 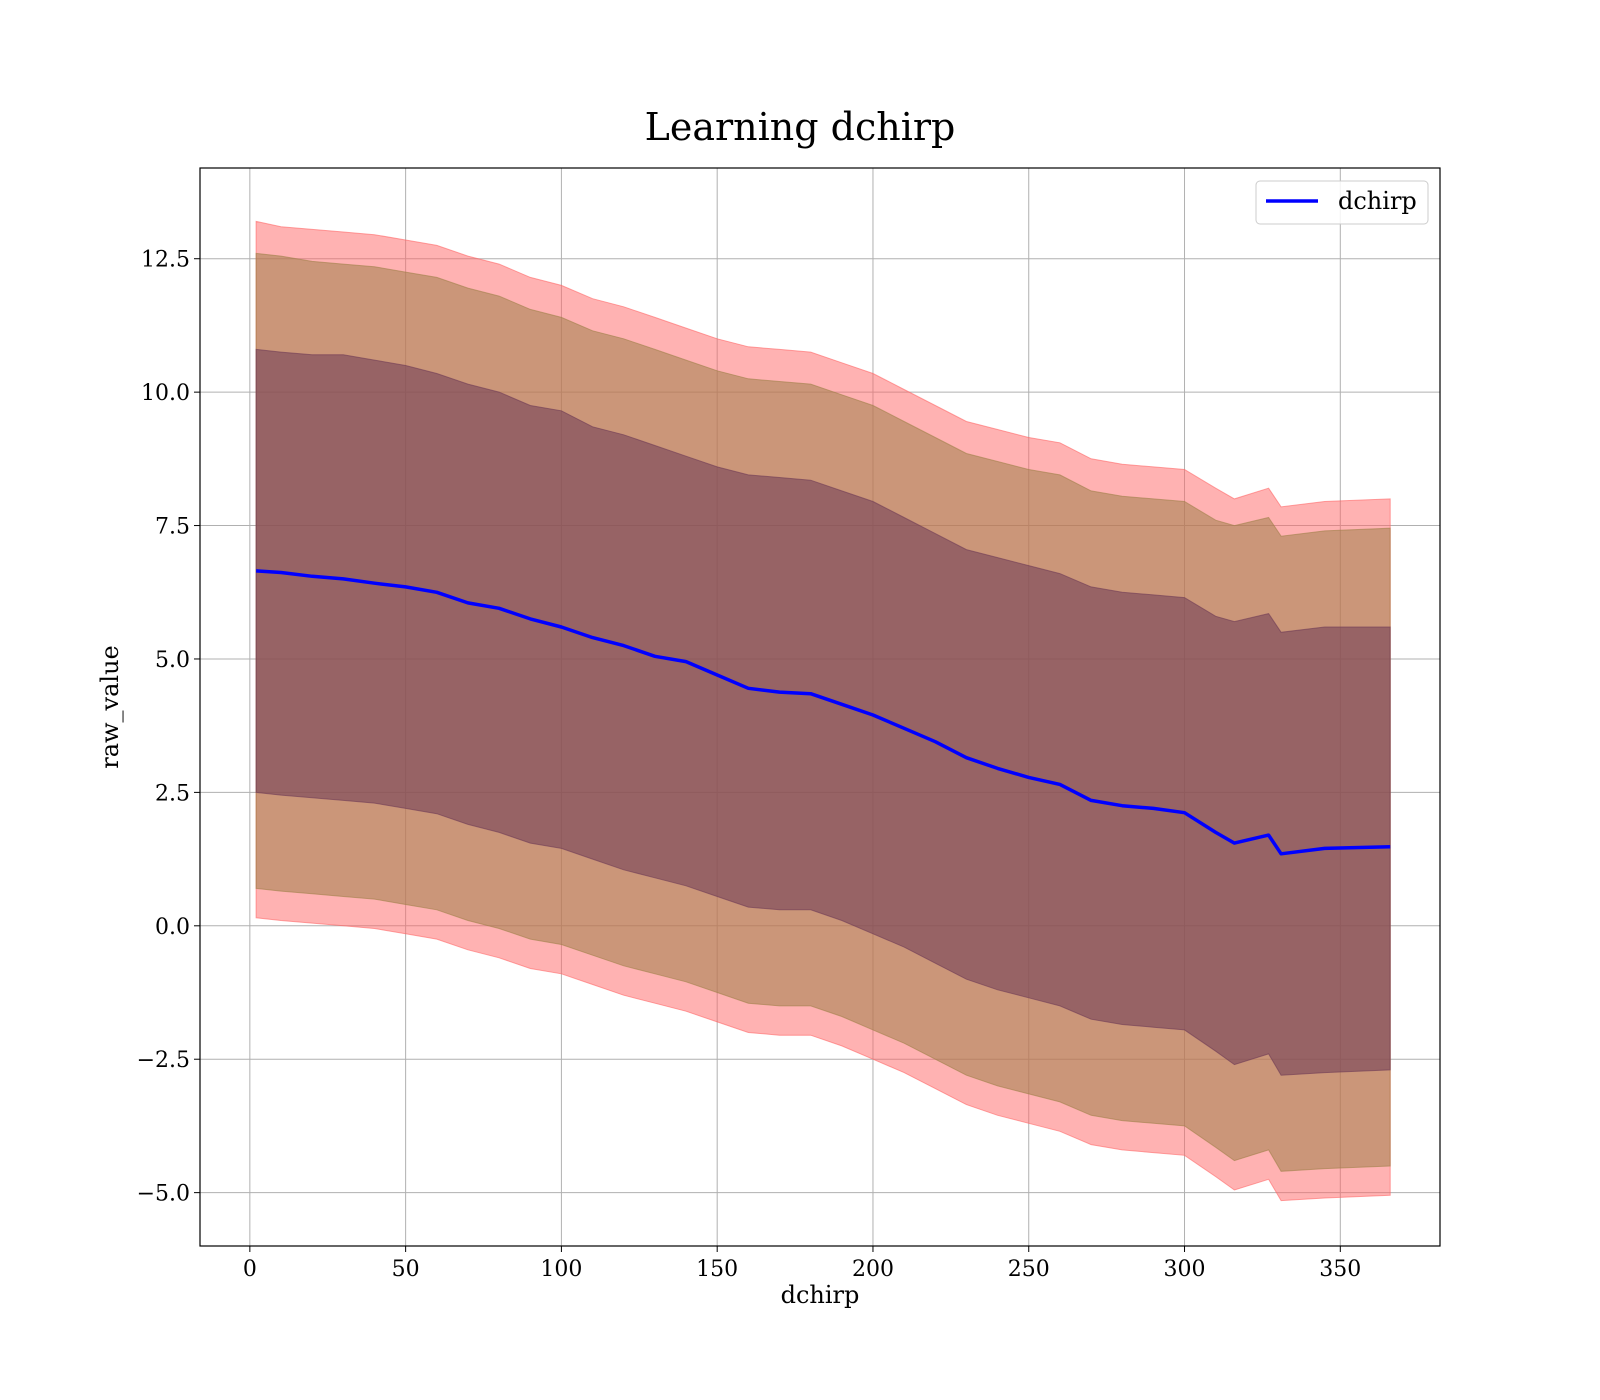 I want to click on legend: dchirp, so click(x=1342, y=202).